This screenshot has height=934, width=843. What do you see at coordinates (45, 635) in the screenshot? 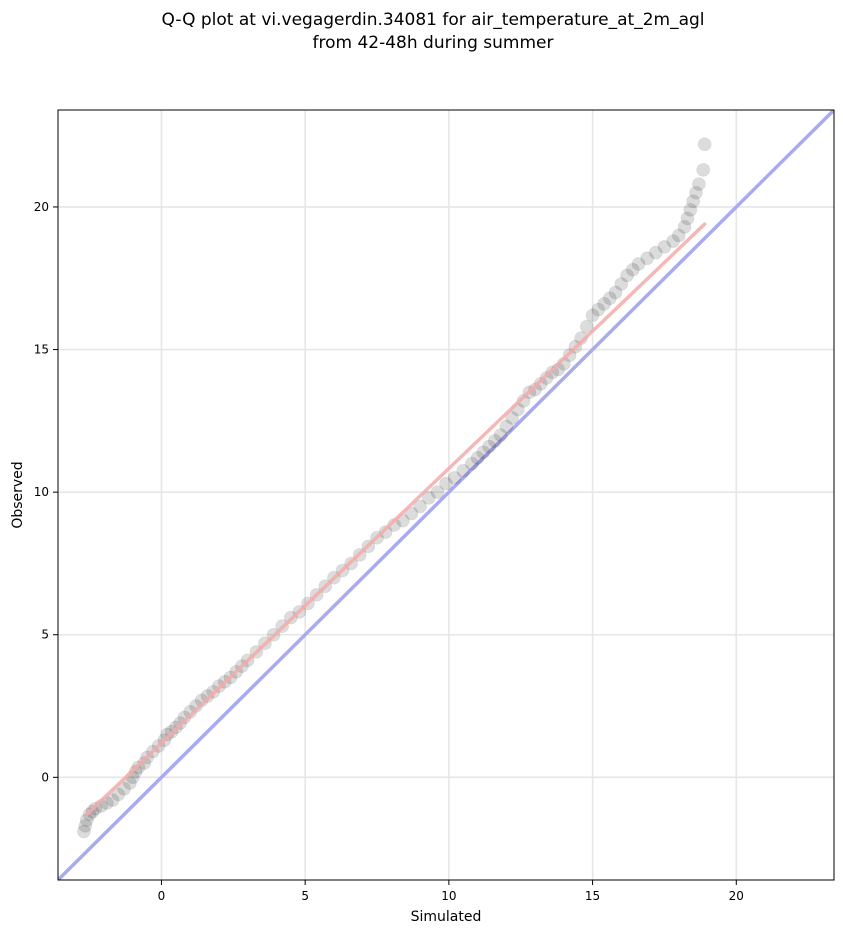
I see `y-tick-label-1: 5` at bounding box center [45, 635].